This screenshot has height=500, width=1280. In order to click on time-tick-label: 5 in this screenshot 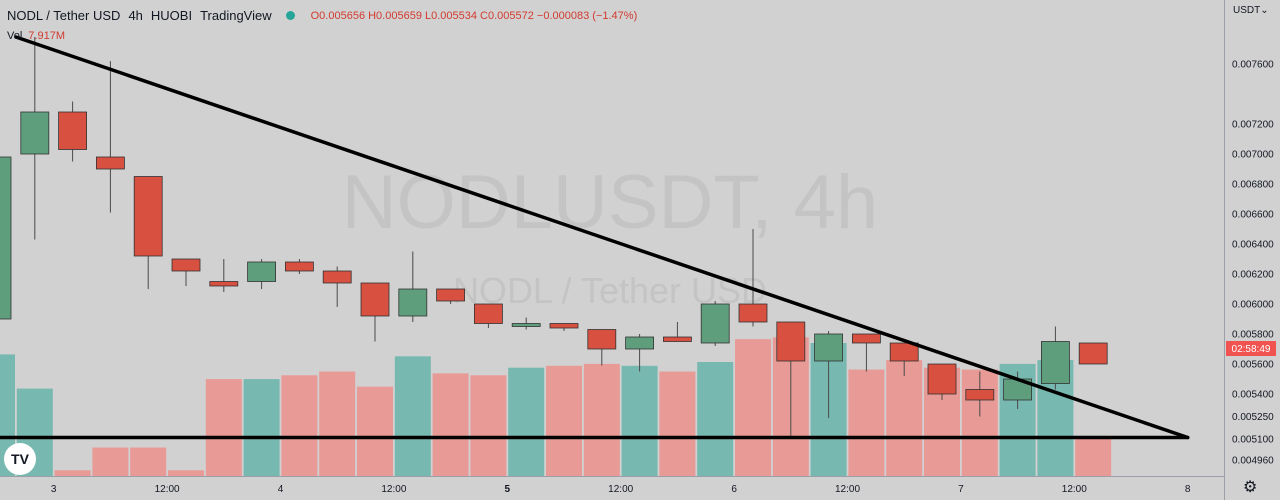, I will do `click(508, 489)`.